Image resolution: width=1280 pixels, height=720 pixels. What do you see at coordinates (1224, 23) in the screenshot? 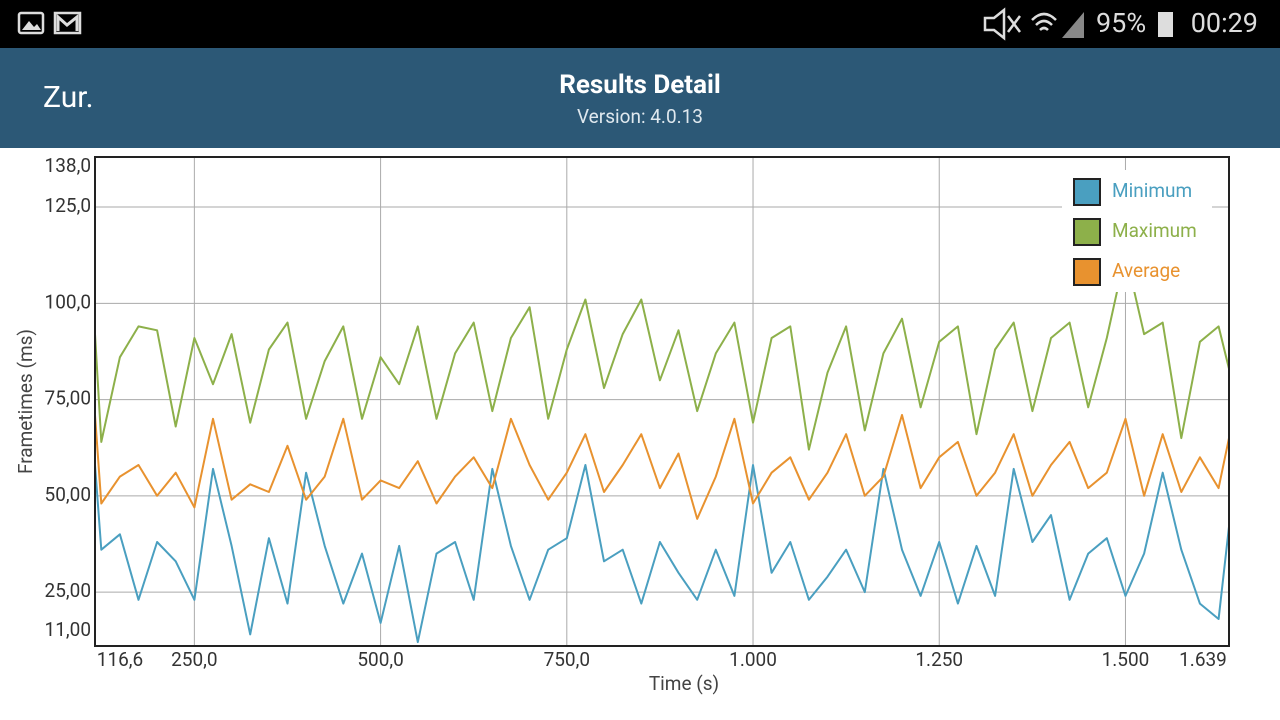
I see `clock: 00:29` at bounding box center [1224, 23].